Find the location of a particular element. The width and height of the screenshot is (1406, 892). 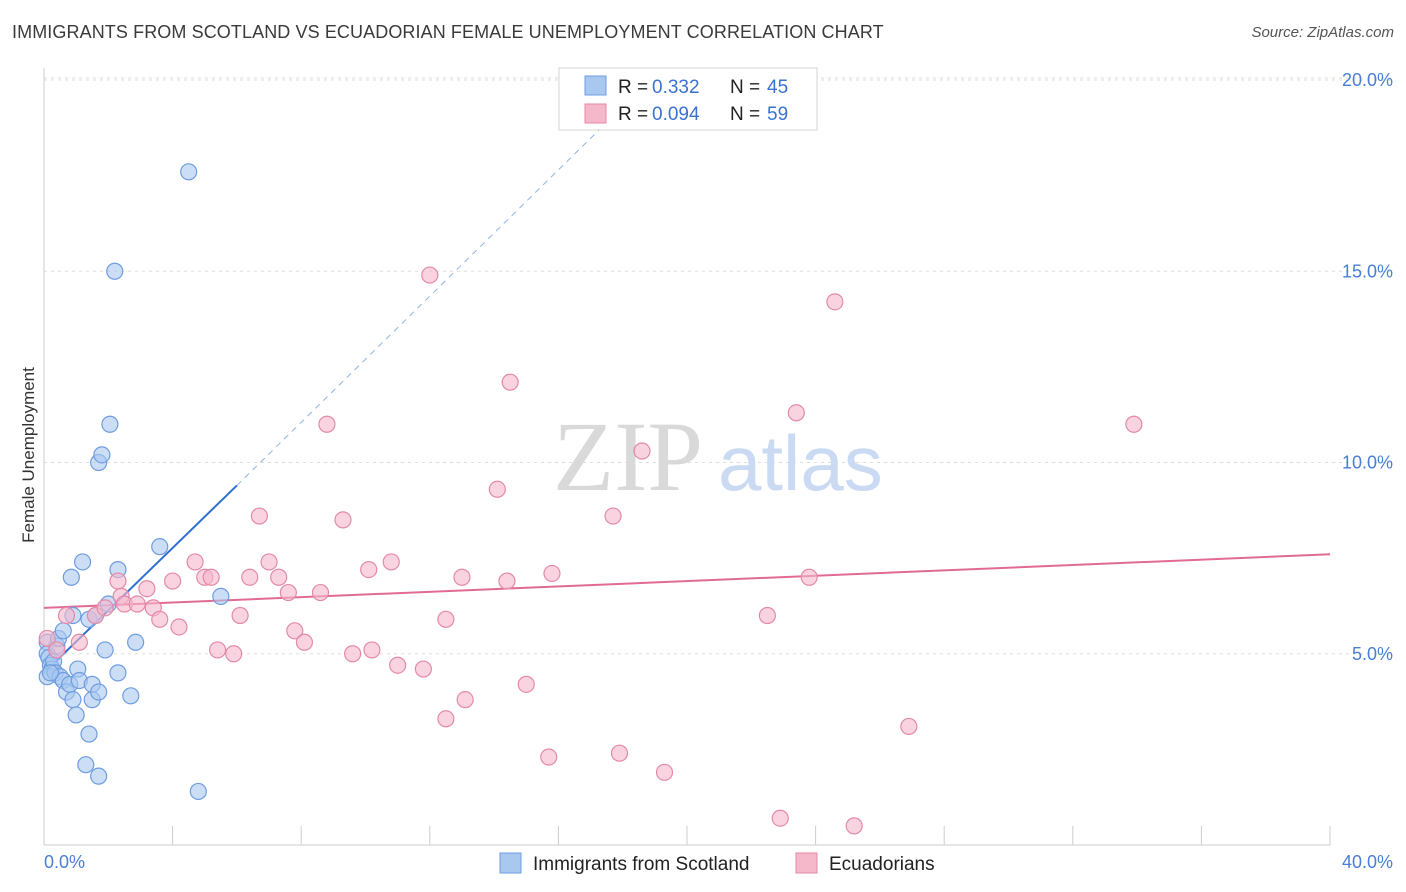

legend: R = 0.332 N = 45 R = 0.094 N = 59 is located at coordinates (688, 99).